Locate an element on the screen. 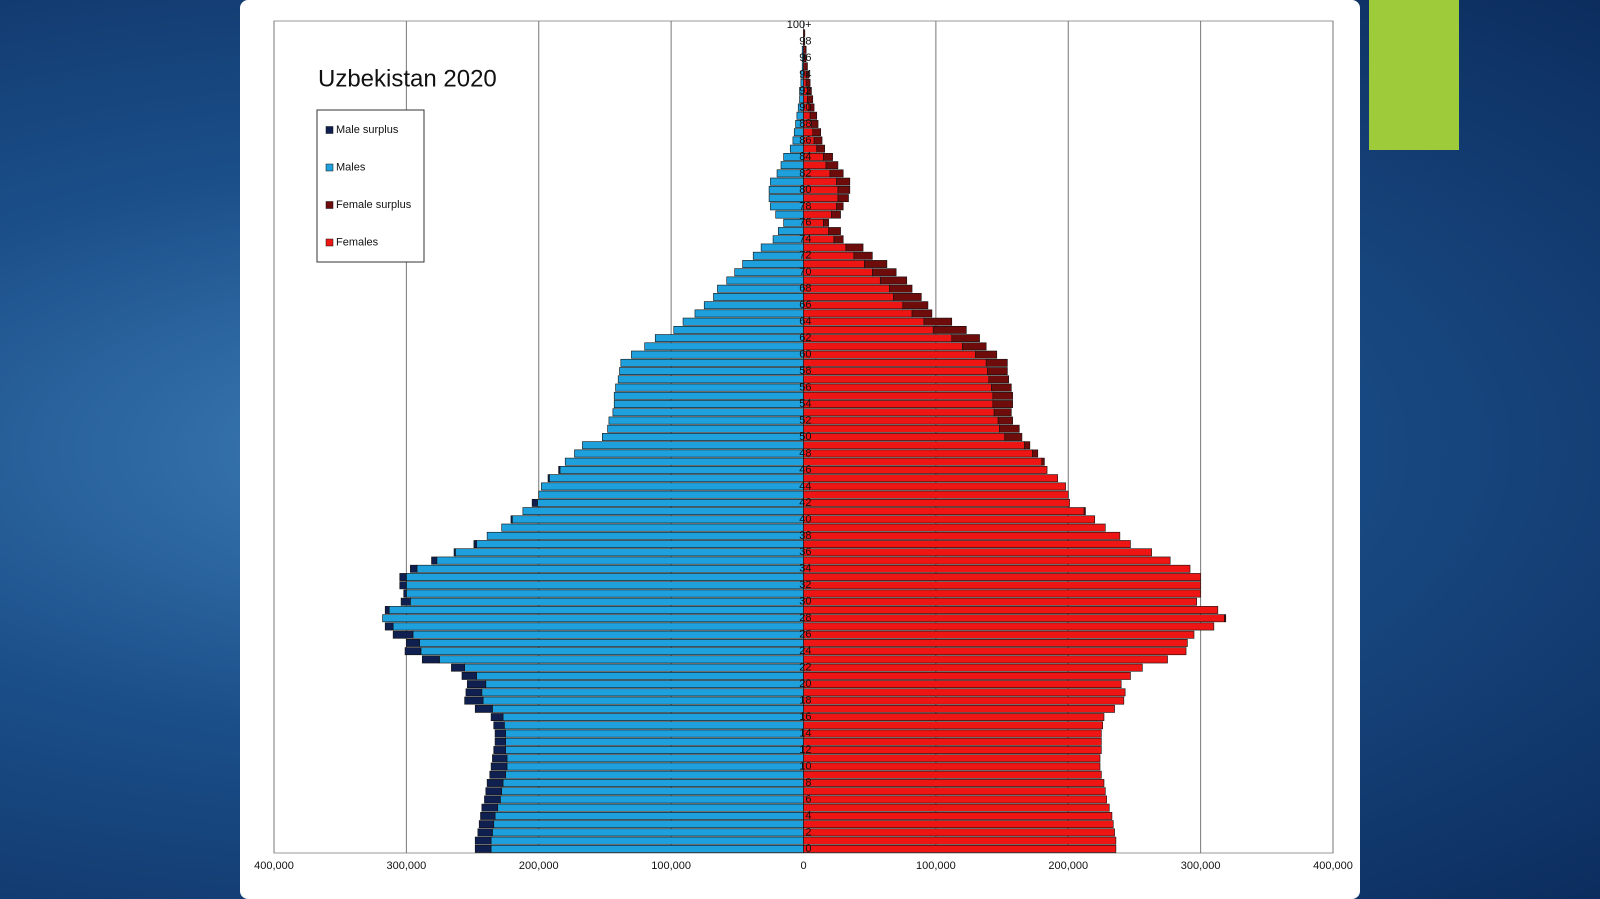 Image resolution: width=1600 pixels, height=899 pixels. legend: Male surplus Males Female surplus Females is located at coordinates (368, 186).